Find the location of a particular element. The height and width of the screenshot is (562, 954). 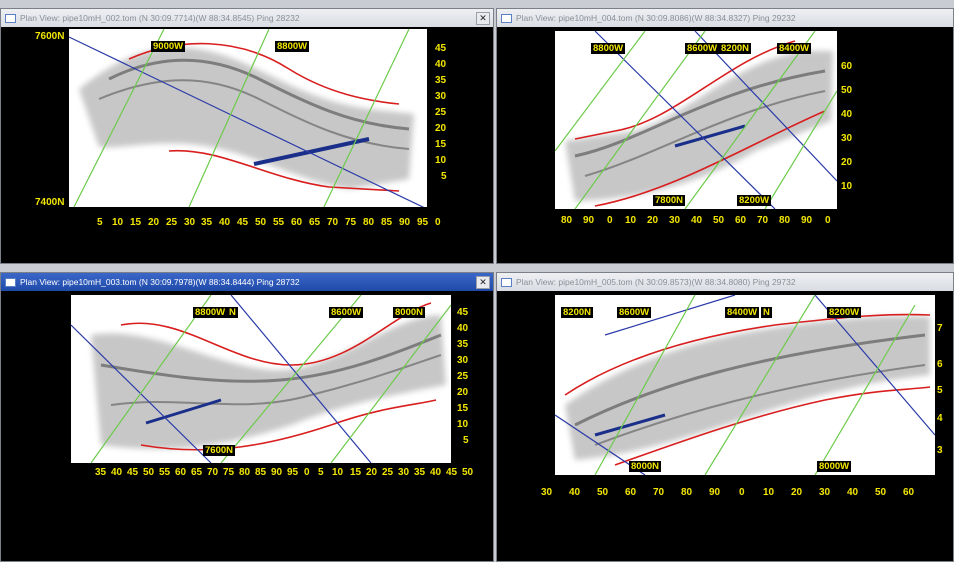

sonar-plot-area: 8200N 8600W 8400W N 8200W 8000N 8000W is located at coordinates (745, 385).